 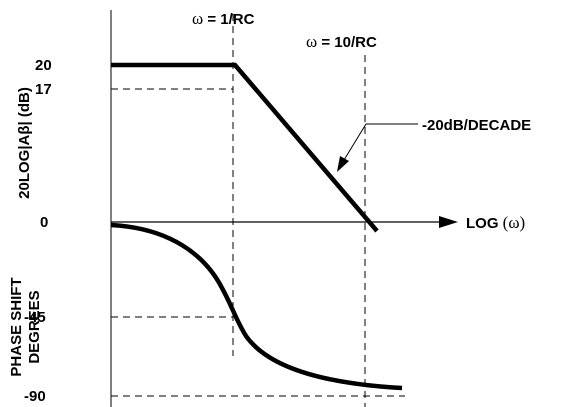 What do you see at coordinates (448, 222) in the screenshot?
I see `x-axis-arrowhead` at bounding box center [448, 222].